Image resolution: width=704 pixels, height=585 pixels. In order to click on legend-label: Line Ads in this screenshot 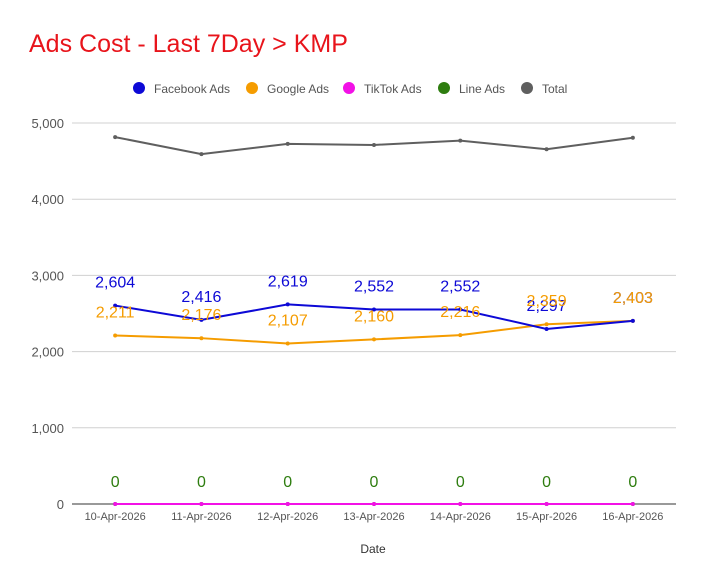, I will do `click(482, 89)`.